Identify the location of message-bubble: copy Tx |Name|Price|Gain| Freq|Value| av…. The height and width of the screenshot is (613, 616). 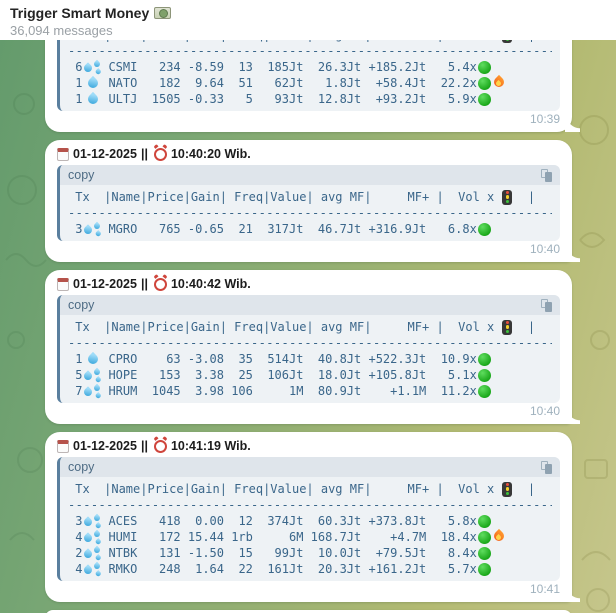
(312, 86).